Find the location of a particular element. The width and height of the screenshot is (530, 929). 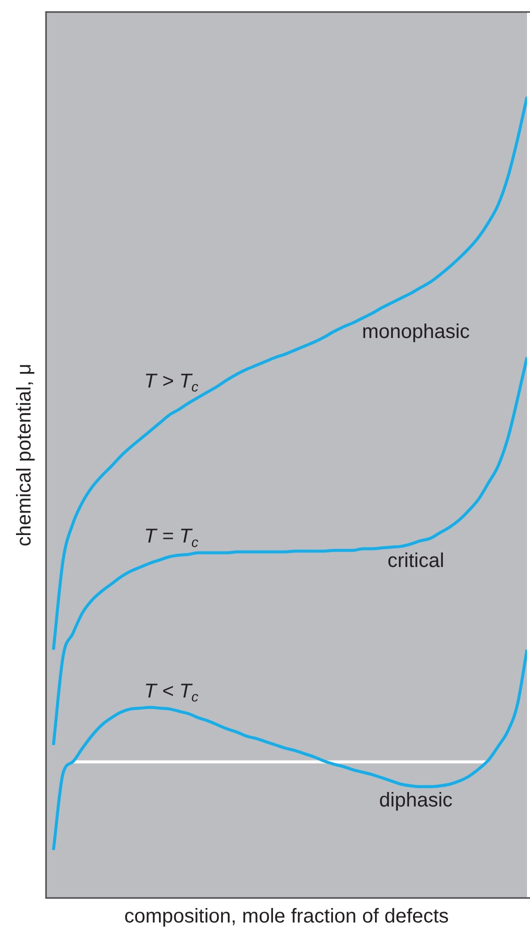

annotation: critical is located at coordinates (416, 561).